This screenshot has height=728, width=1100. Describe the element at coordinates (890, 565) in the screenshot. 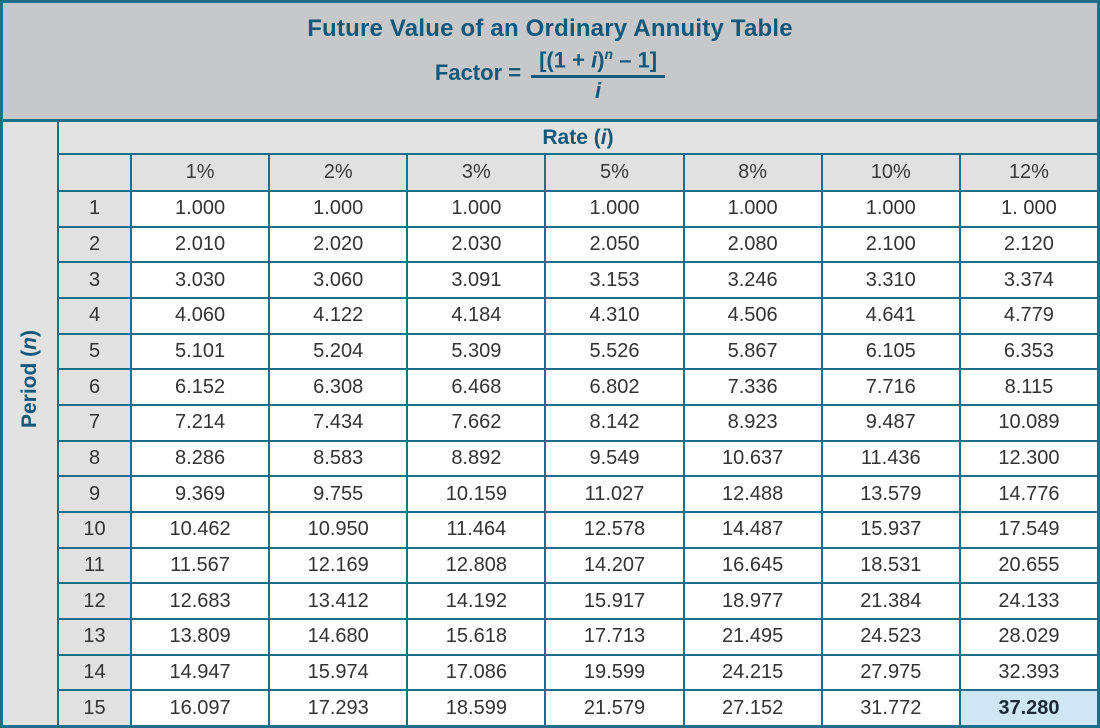

I see `value-cell: 18.531` at that location.